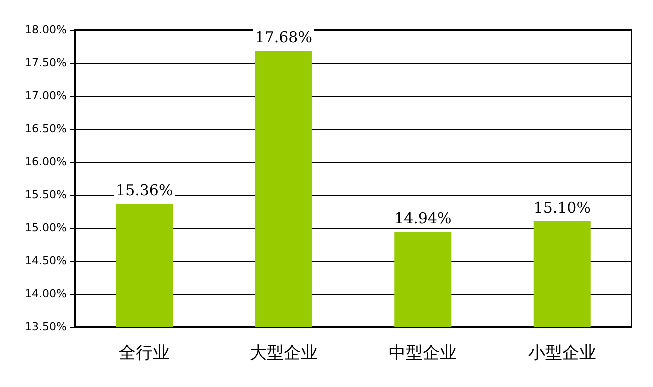 This screenshot has height=387, width=653. What do you see at coordinates (46, 261) in the screenshot?
I see `y-tick-label: 14.50%` at bounding box center [46, 261].